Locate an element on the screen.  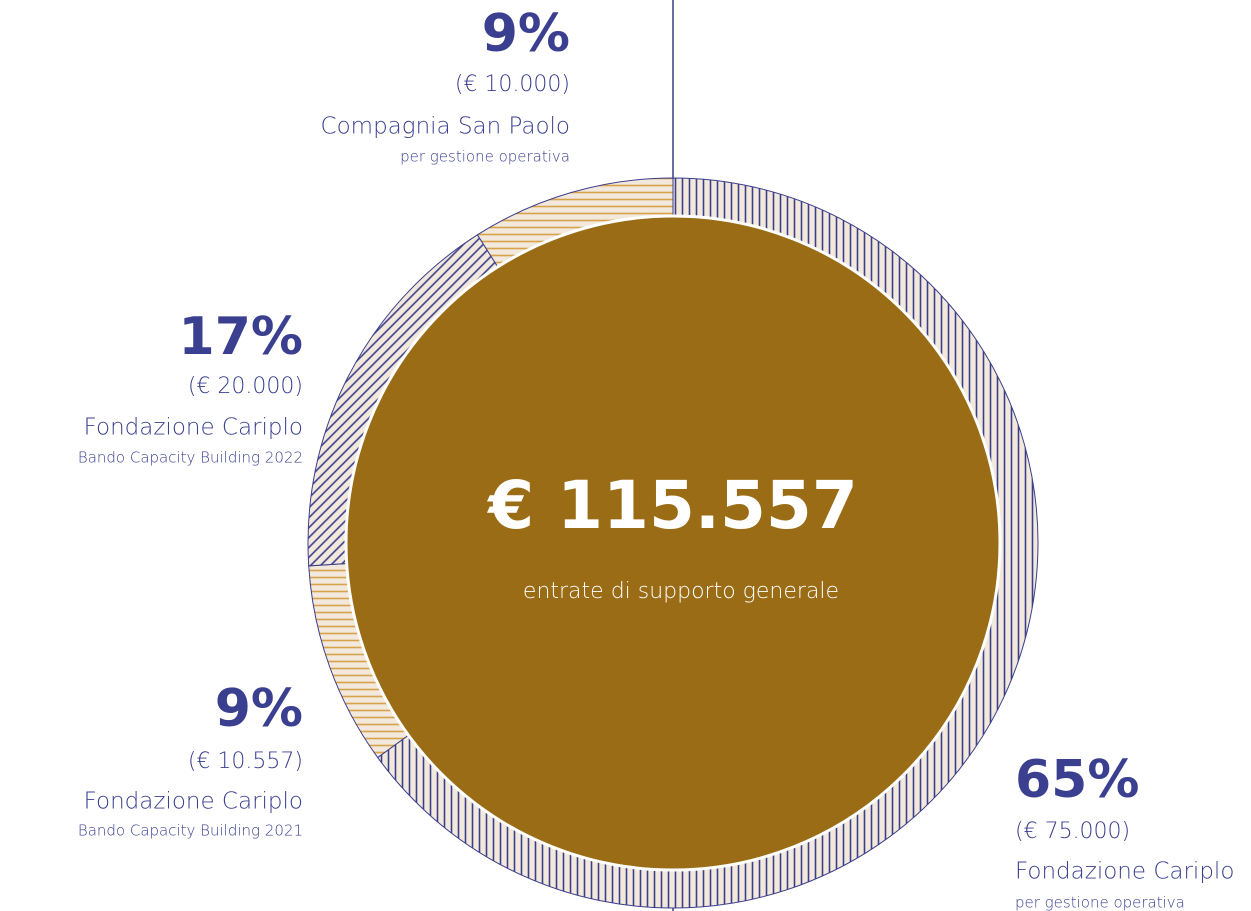
subtitle-label: Bando Capacity Building 2022 is located at coordinates (190, 458).